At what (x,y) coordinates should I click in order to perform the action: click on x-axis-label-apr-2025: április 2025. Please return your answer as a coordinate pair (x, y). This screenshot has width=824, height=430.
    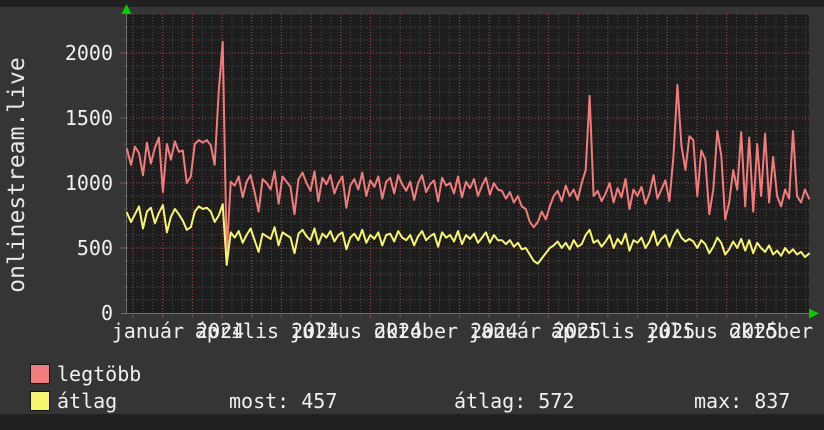
    Looking at the image, I should click on (623, 331).